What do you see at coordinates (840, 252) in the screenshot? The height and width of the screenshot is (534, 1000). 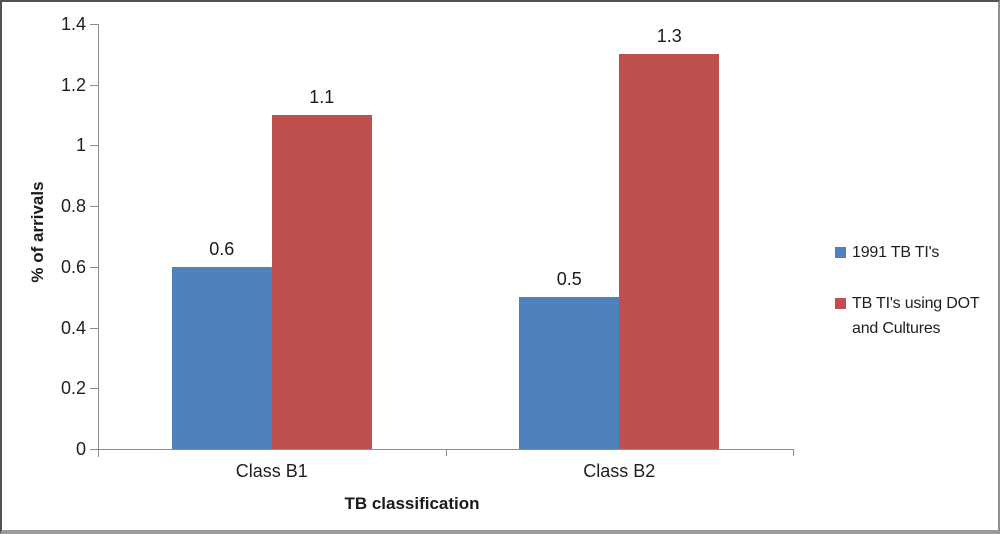 I see `legend-swatch-blue-icon` at bounding box center [840, 252].